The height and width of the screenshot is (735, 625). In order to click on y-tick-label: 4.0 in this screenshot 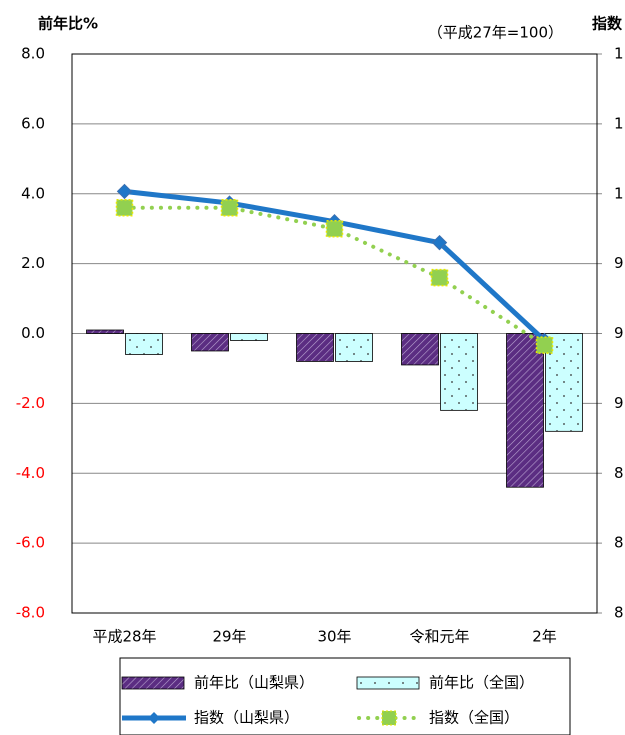, I will do `click(33, 193)`.